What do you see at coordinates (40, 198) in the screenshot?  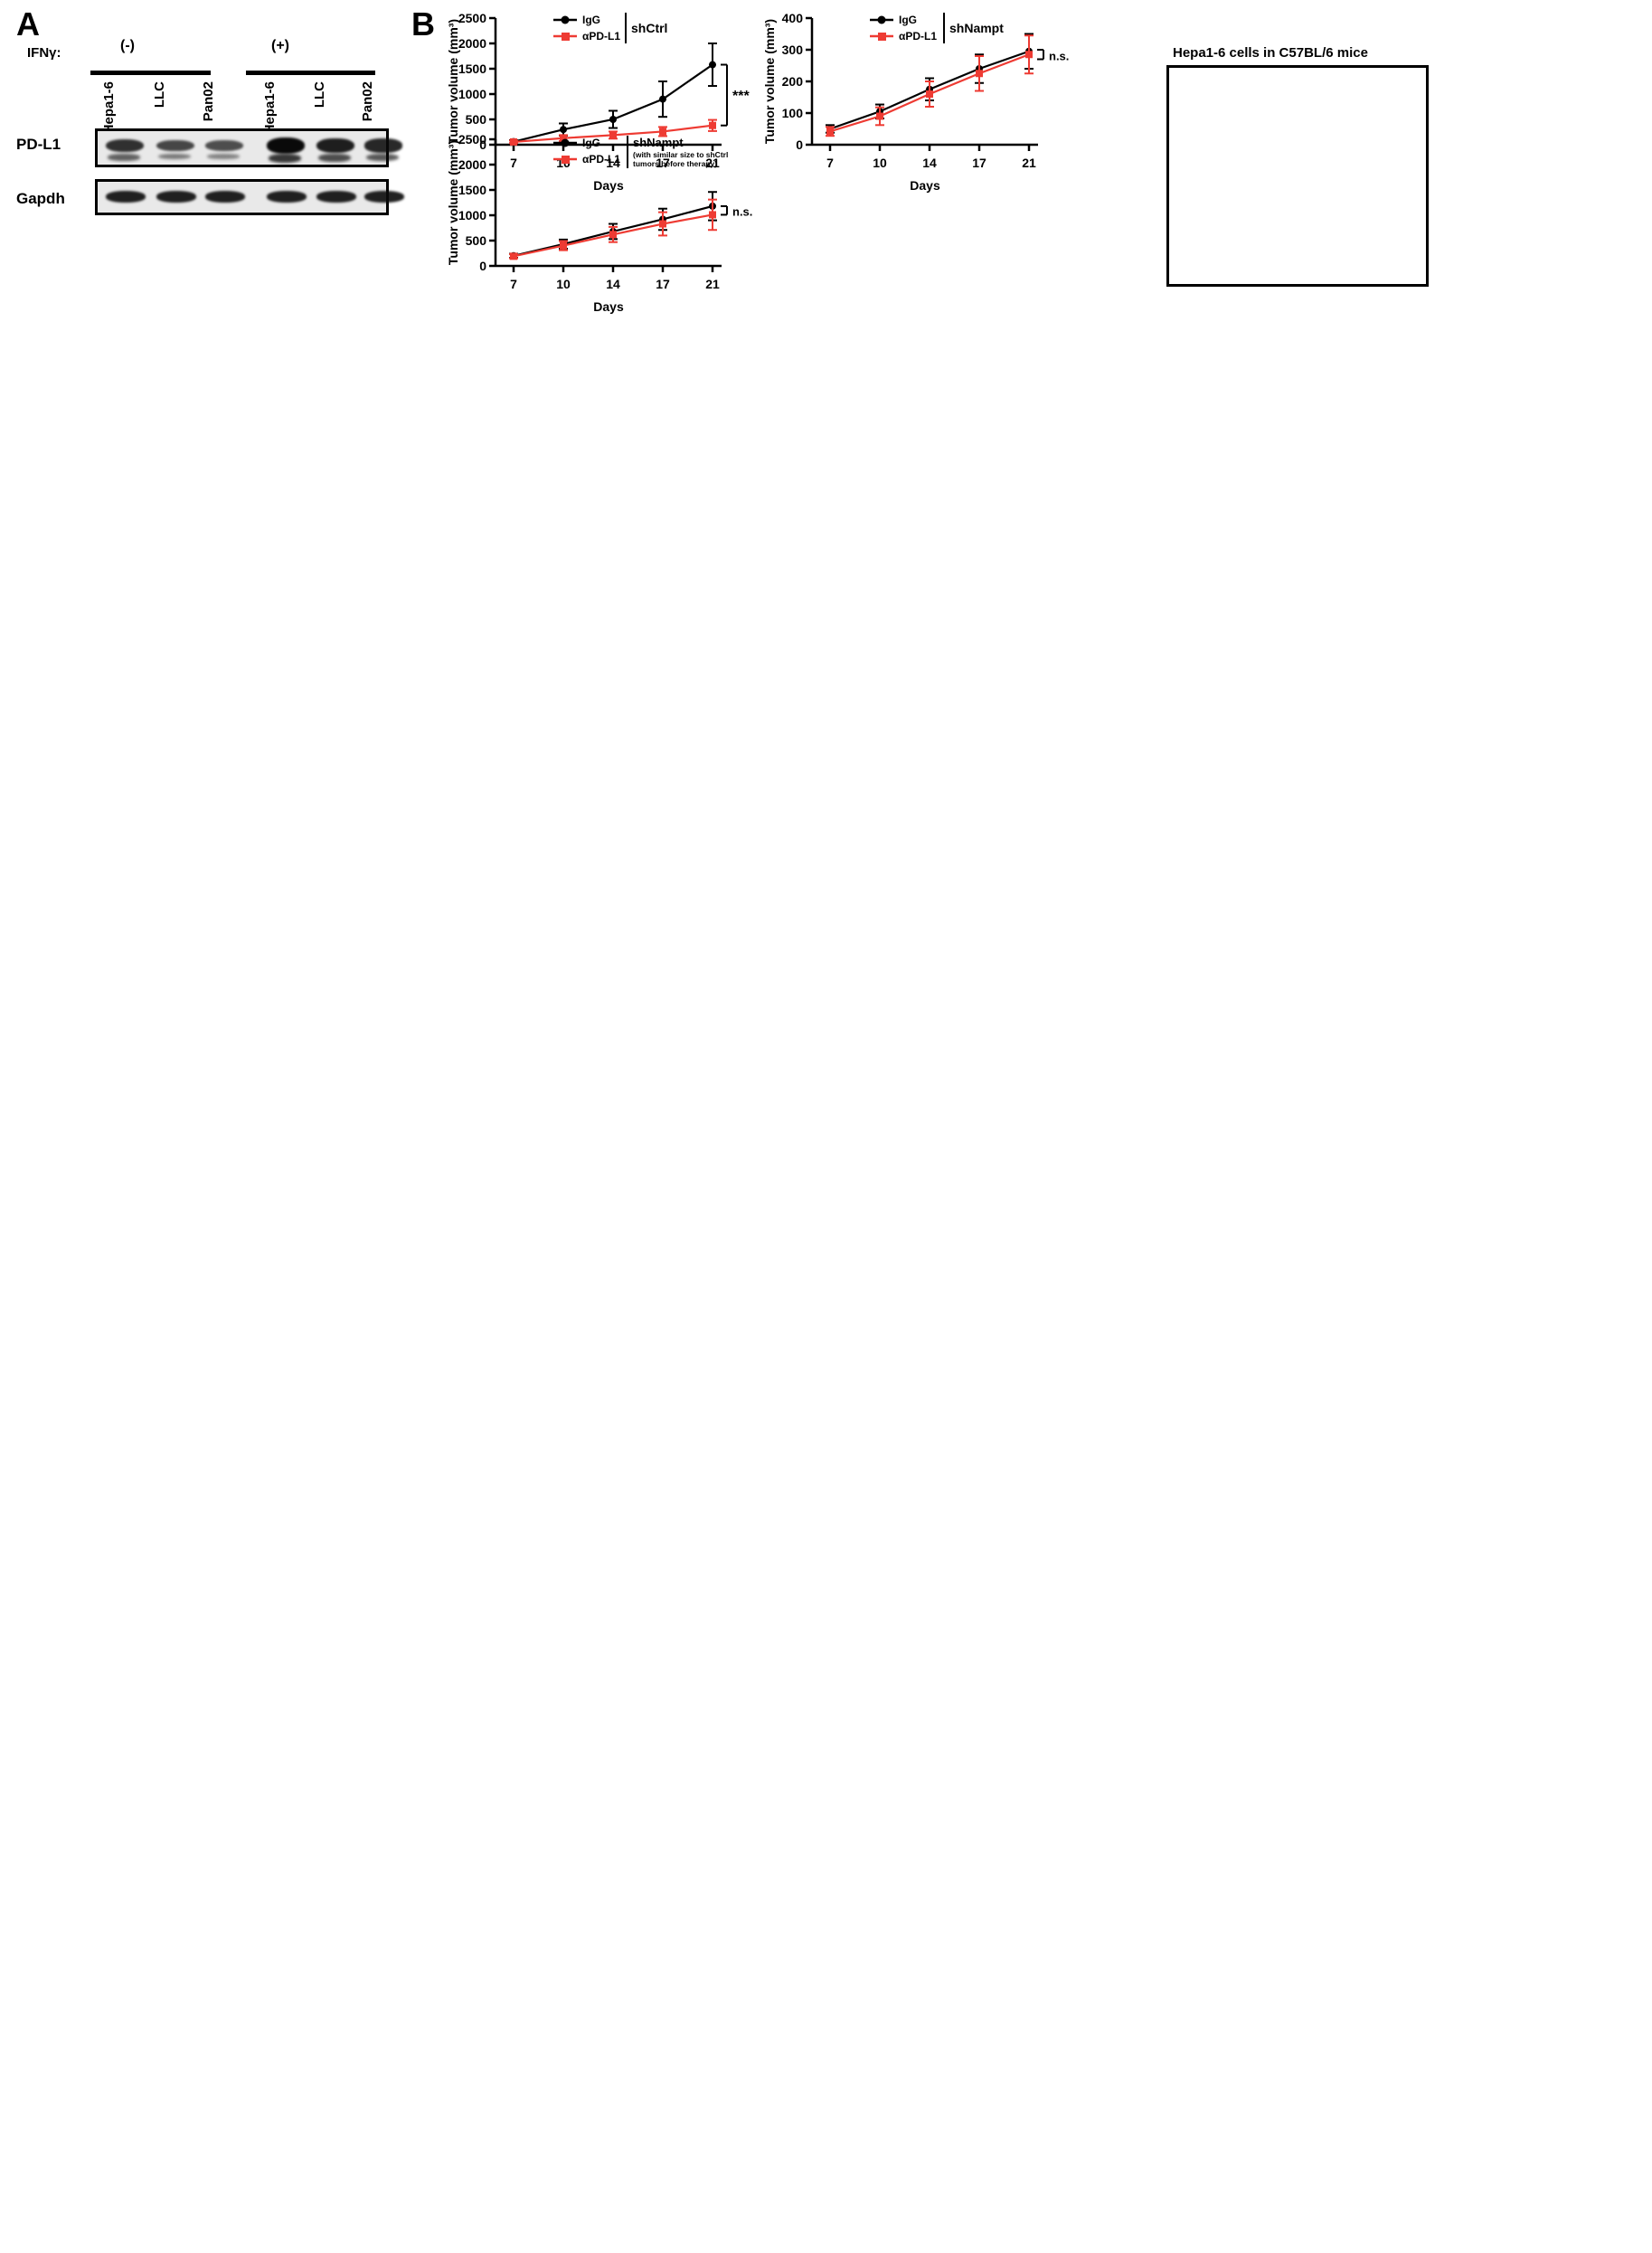 I see `blot-label-gapdh: Gapdh` at bounding box center [40, 198].